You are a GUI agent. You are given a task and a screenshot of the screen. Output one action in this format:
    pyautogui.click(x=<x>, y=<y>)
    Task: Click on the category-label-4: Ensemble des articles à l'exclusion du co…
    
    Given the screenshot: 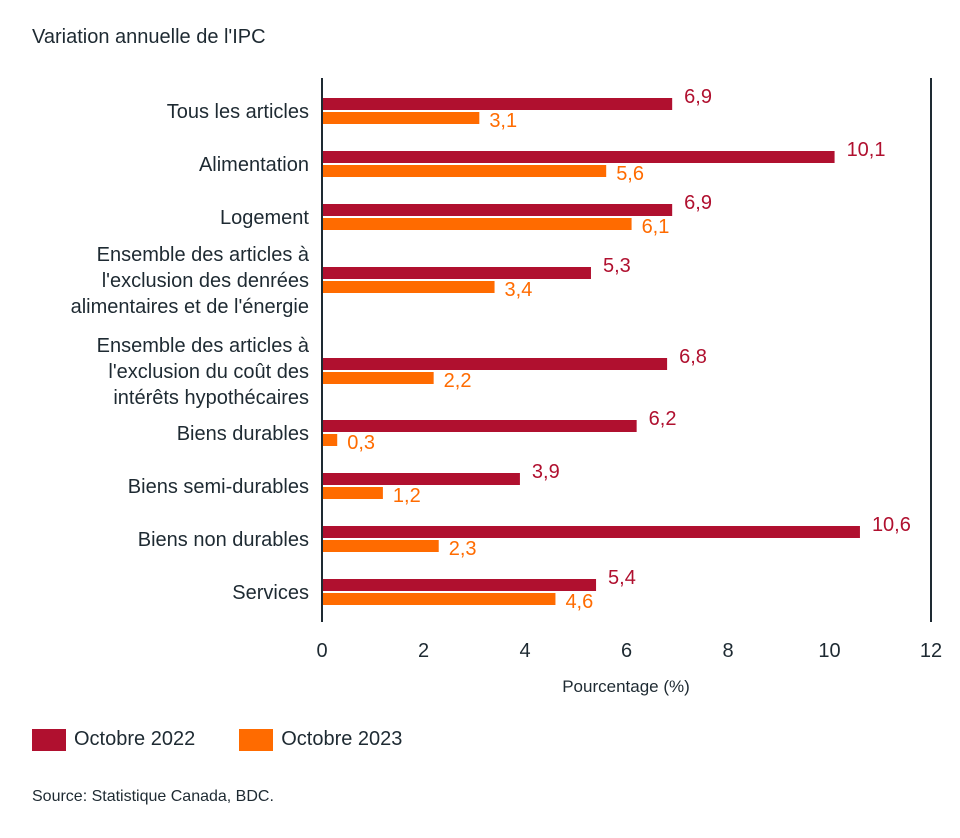 What is the action you would take?
    pyautogui.click(x=203, y=372)
    